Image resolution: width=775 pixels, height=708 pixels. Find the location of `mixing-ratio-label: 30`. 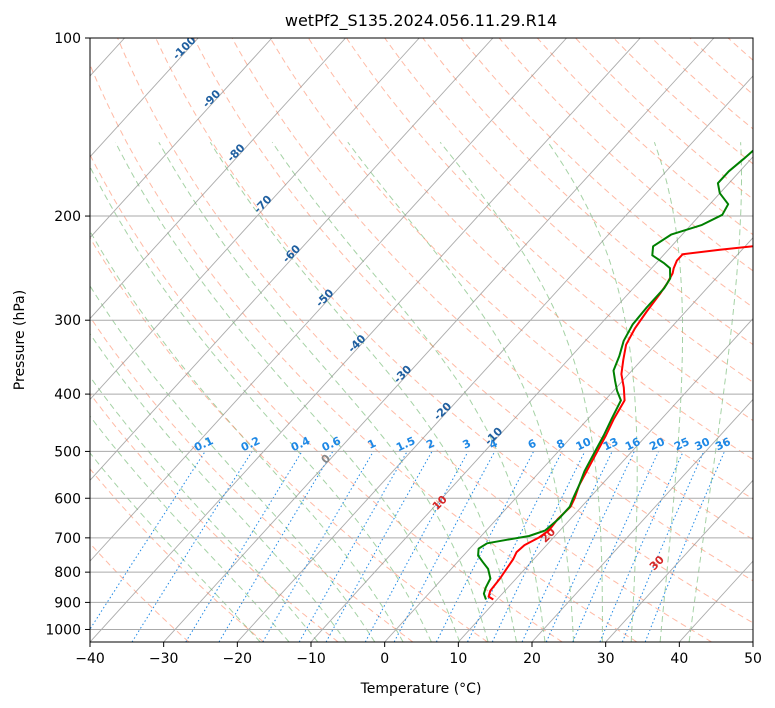

mixing-ratio-label: 30 is located at coordinates (703, 444).